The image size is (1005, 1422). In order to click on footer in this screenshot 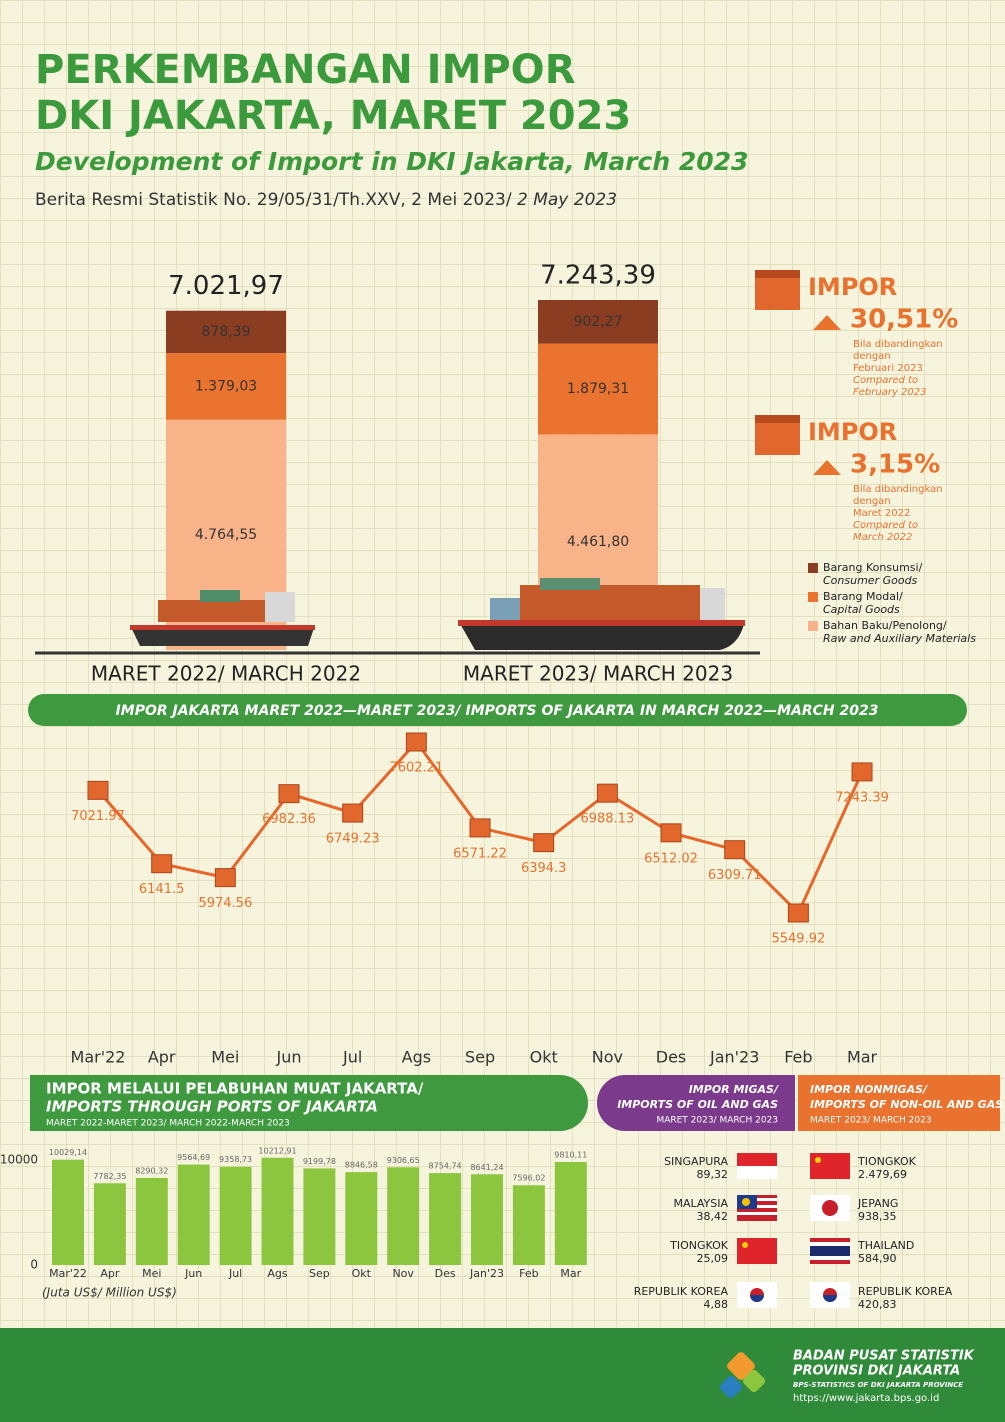, I will do `click(502, 1375)`.